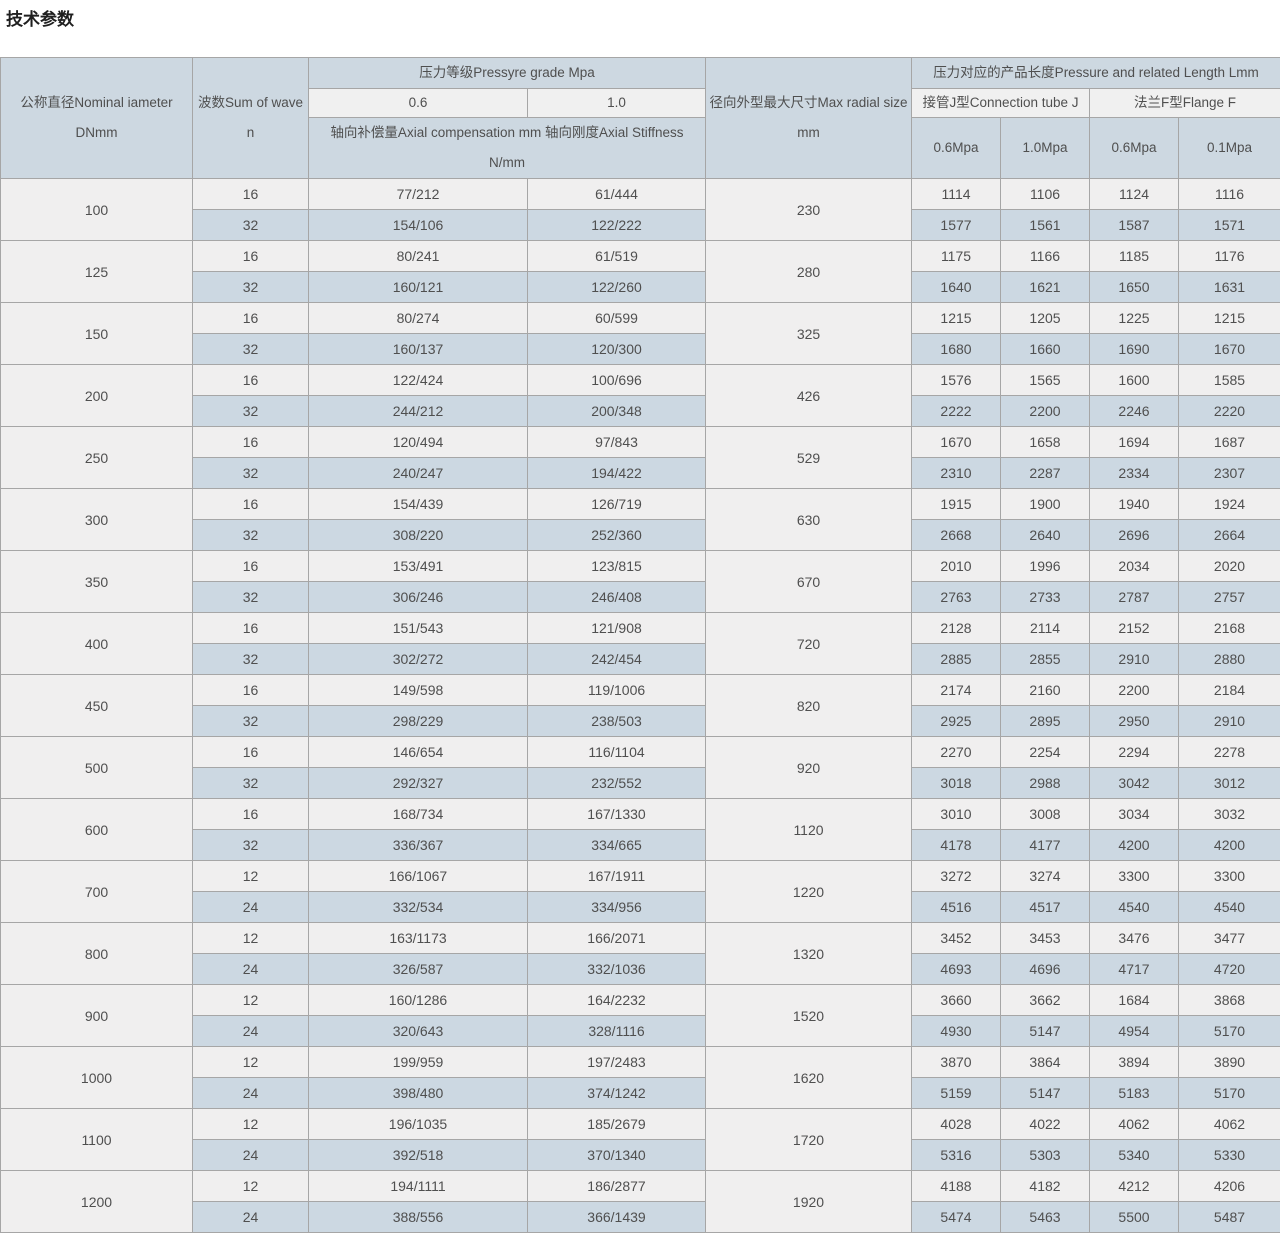 The image size is (1280, 1243). Describe the element at coordinates (1045, 1155) in the screenshot. I see `length-j-1.0-cell: 5303` at that location.